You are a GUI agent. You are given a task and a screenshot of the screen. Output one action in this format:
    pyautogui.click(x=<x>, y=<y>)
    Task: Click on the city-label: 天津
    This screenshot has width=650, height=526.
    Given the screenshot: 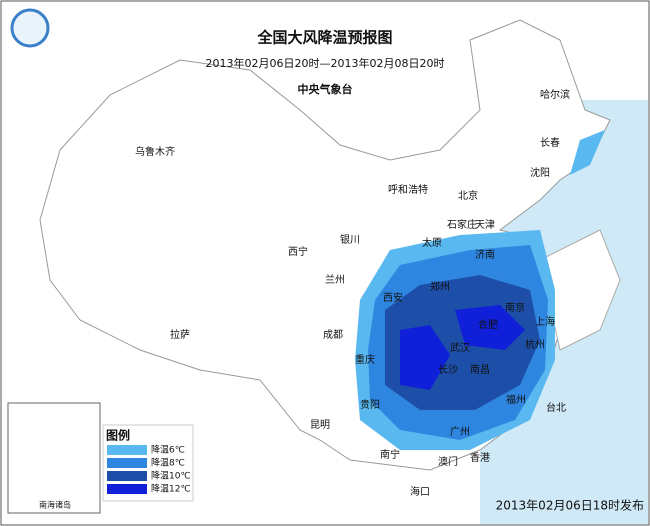 What is the action you would take?
    pyautogui.click(x=485, y=225)
    